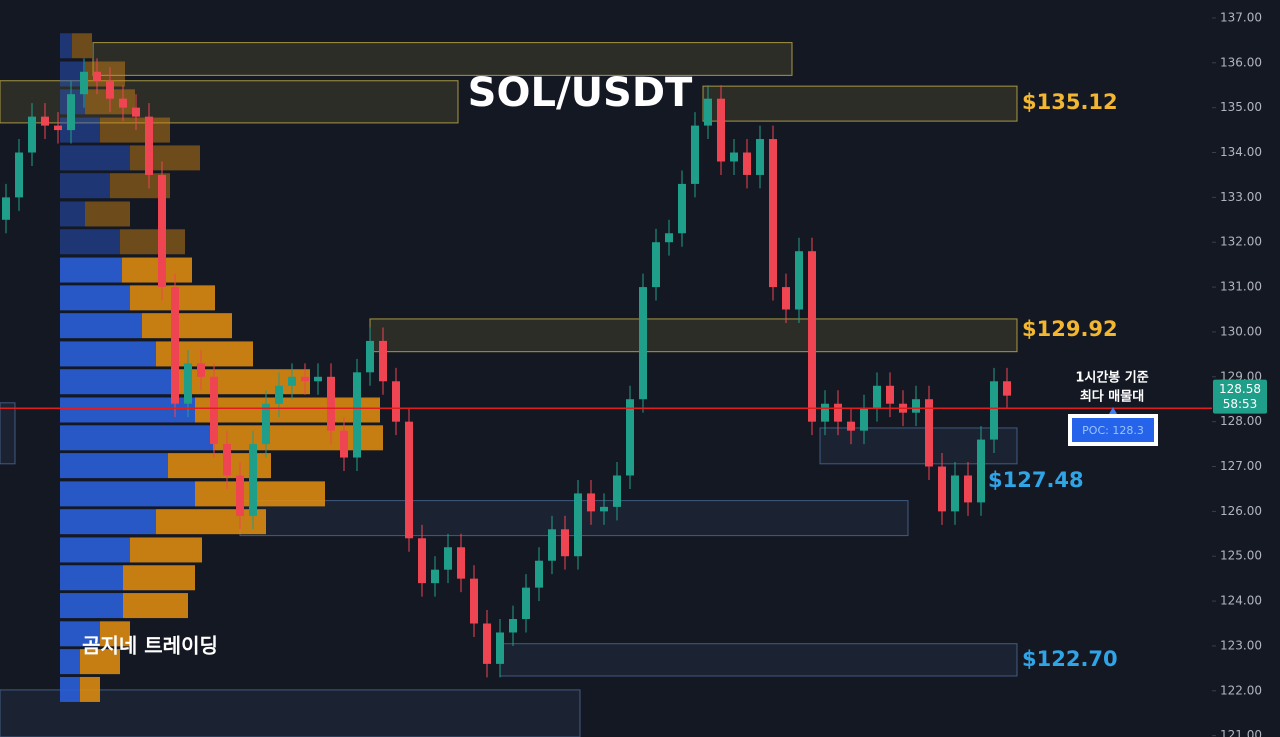 This screenshot has height=737, width=1280. Describe the element at coordinates (1241, 331) in the screenshot. I see `y-tick-label: 130.00` at that location.